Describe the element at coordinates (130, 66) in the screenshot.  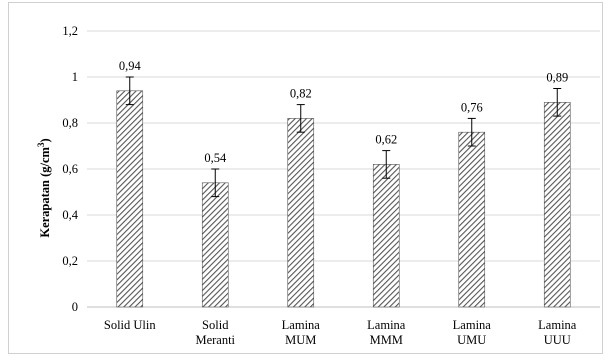
I see `data-label: 0,94` at that location.